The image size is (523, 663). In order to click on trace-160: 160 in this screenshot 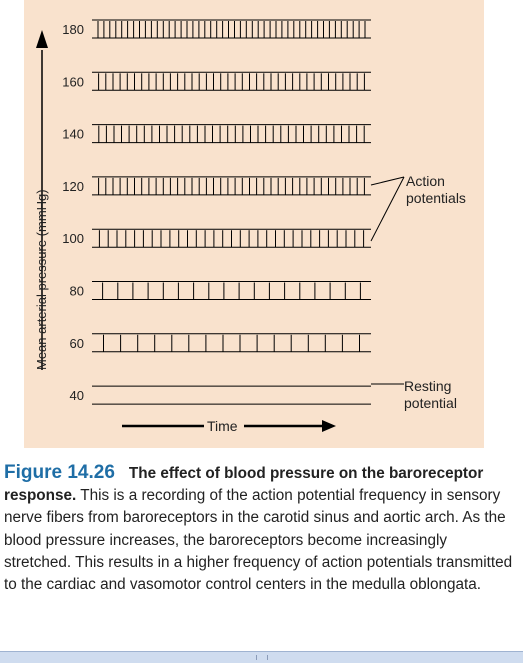, I will do `click(216, 81)`.